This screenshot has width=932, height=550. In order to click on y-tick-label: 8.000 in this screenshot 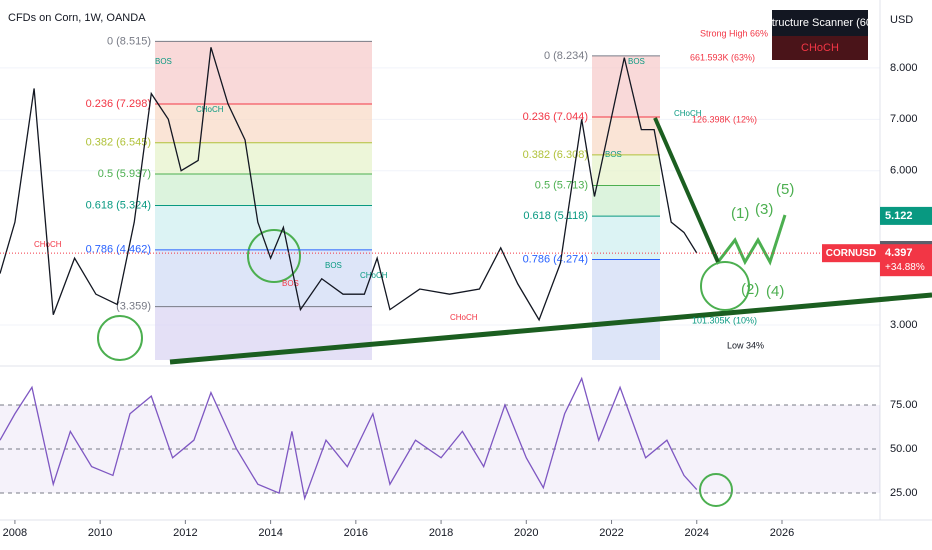, I will do `click(904, 68)`.